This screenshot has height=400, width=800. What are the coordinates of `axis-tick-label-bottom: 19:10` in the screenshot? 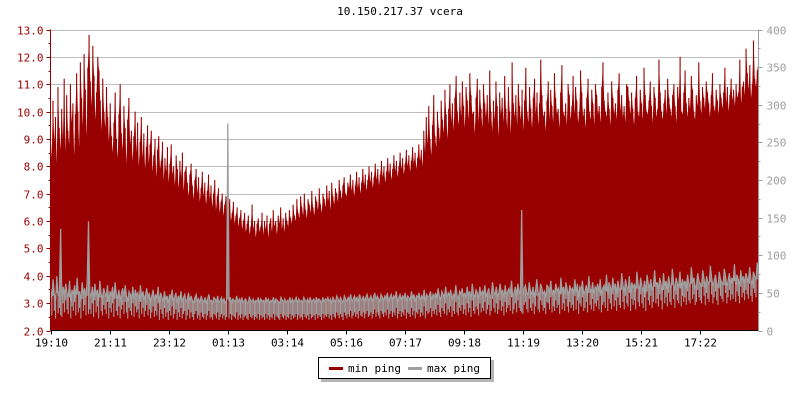 It's located at (51, 343).